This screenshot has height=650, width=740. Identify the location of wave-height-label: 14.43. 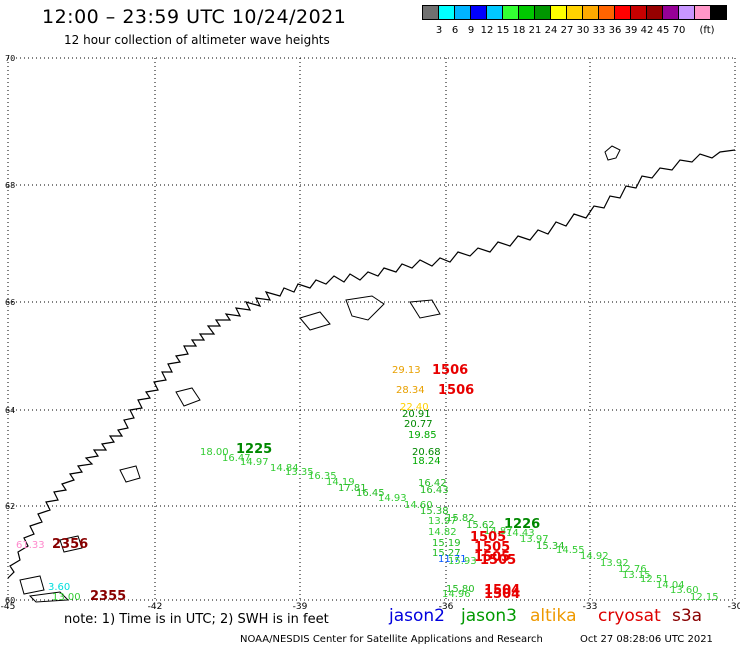
(520, 533).